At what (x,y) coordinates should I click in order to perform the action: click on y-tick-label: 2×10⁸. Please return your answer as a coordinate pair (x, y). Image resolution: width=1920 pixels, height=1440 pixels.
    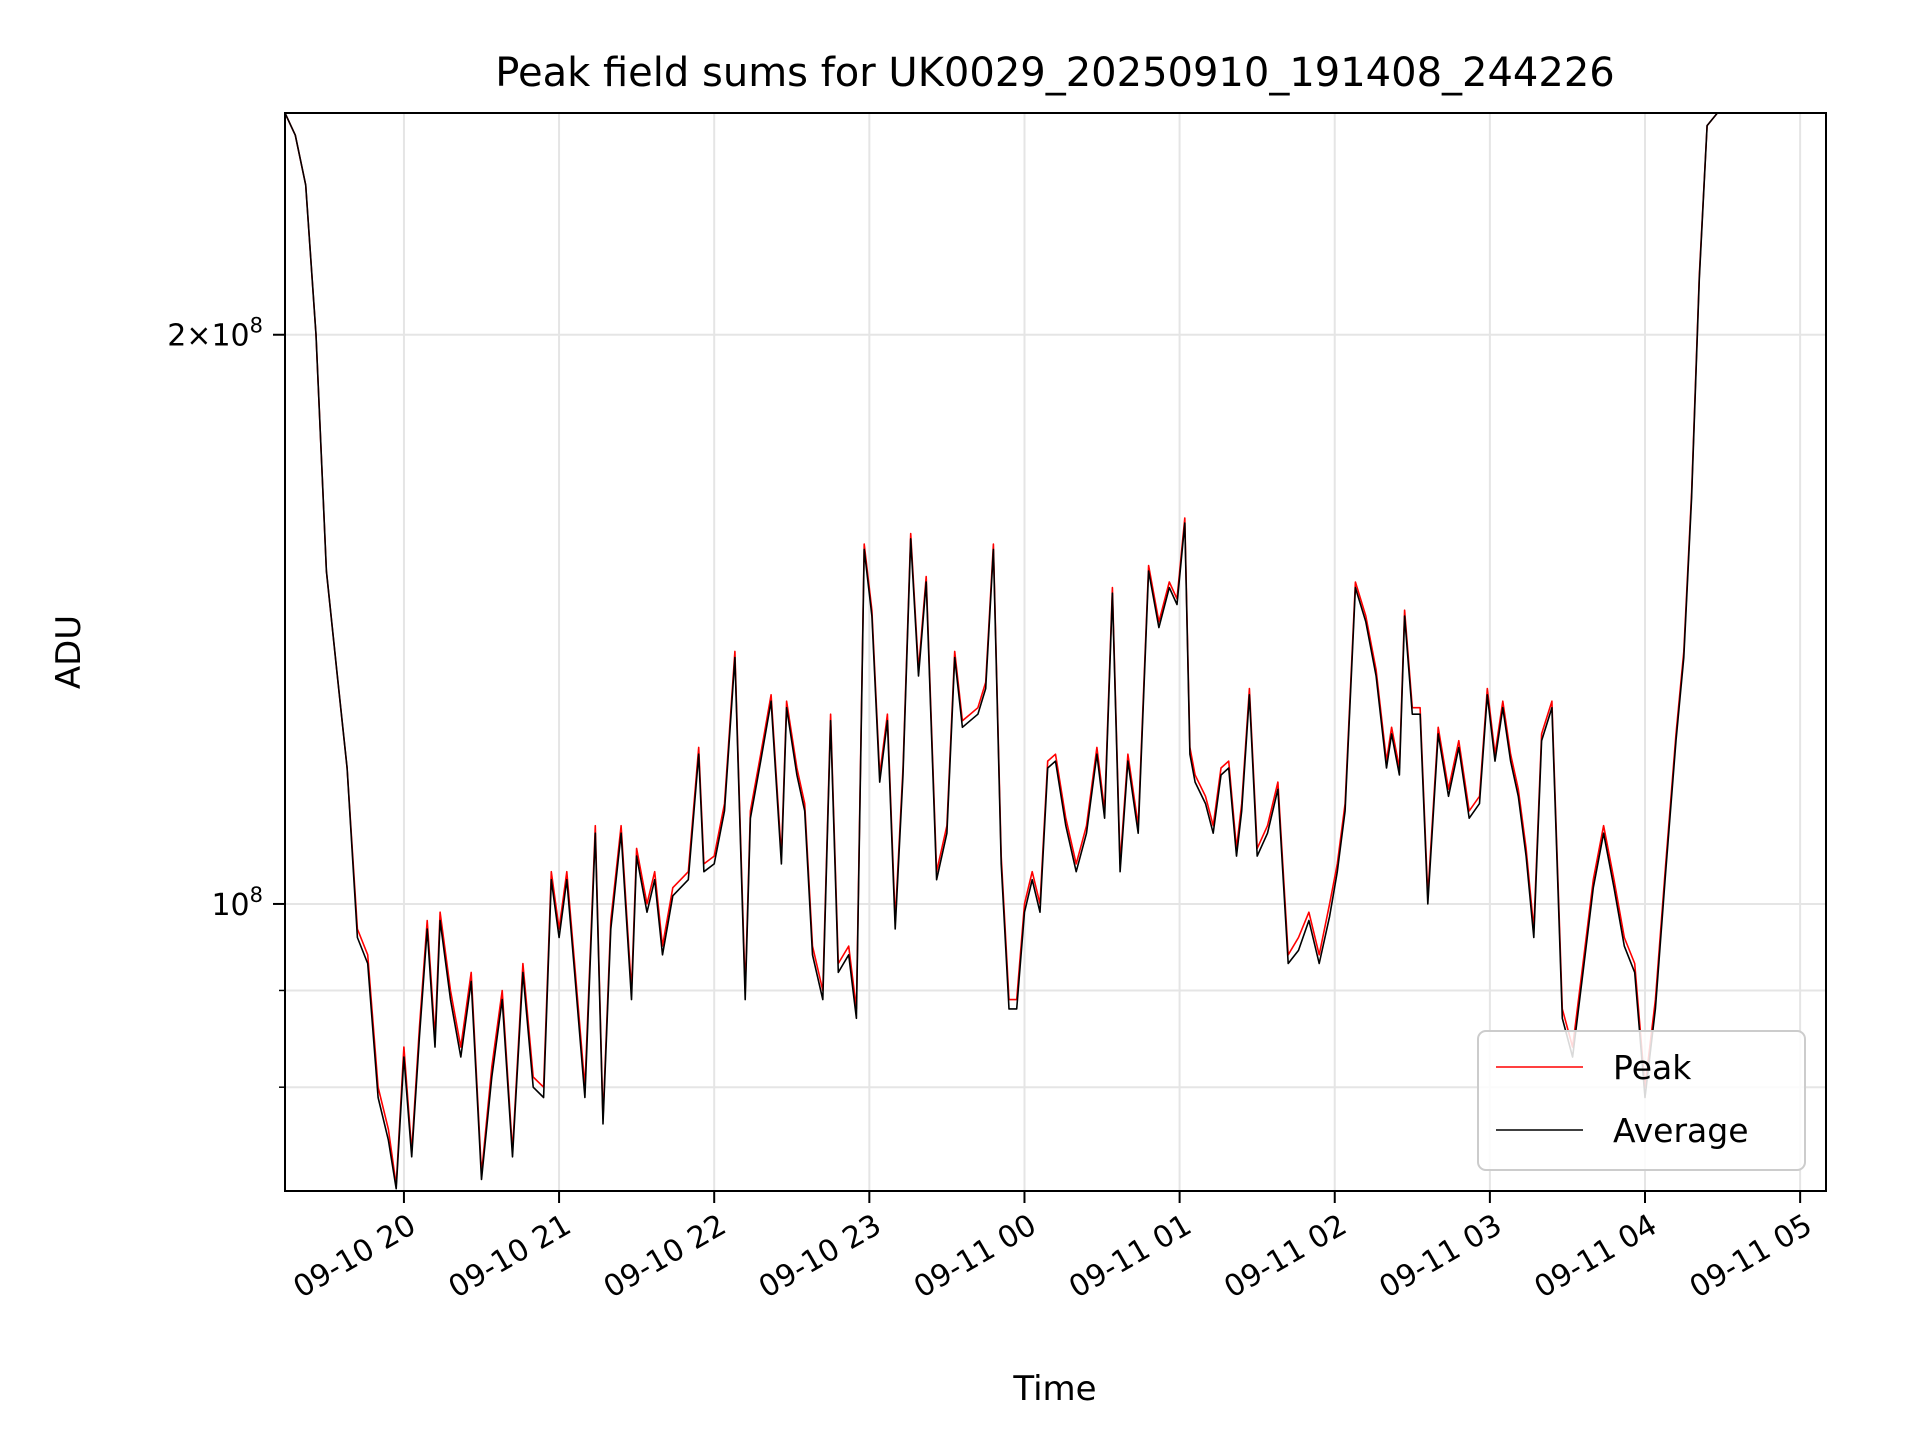
    Looking at the image, I should click on (215, 334).